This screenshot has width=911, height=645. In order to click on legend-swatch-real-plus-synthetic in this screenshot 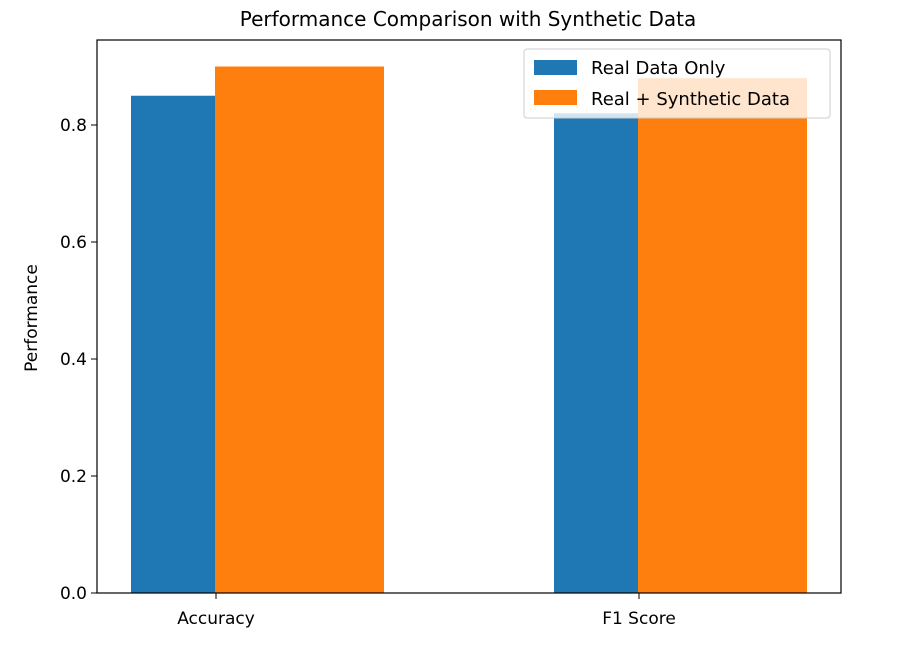, I will do `click(555, 97)`.